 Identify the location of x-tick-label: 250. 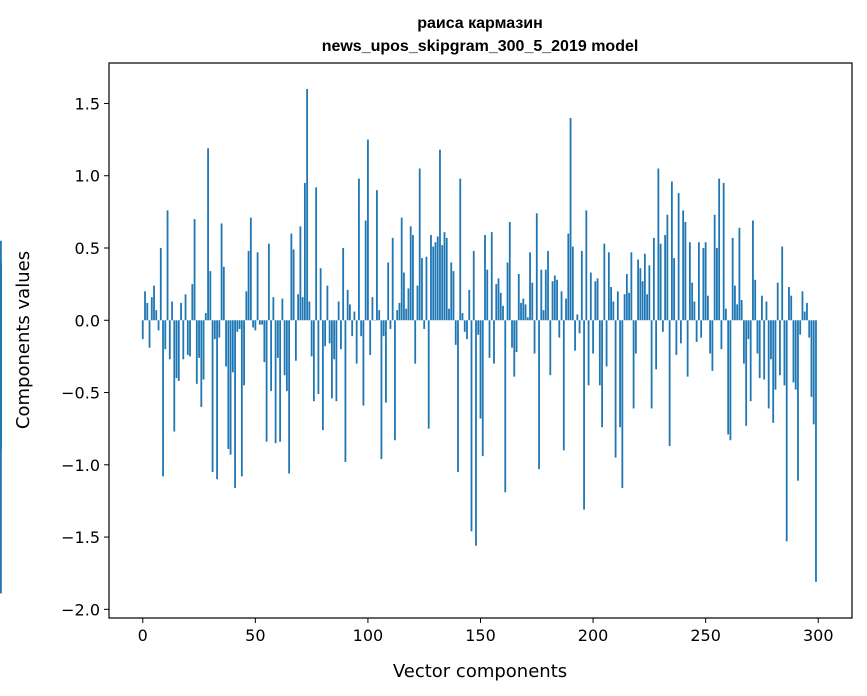
(705, 635).